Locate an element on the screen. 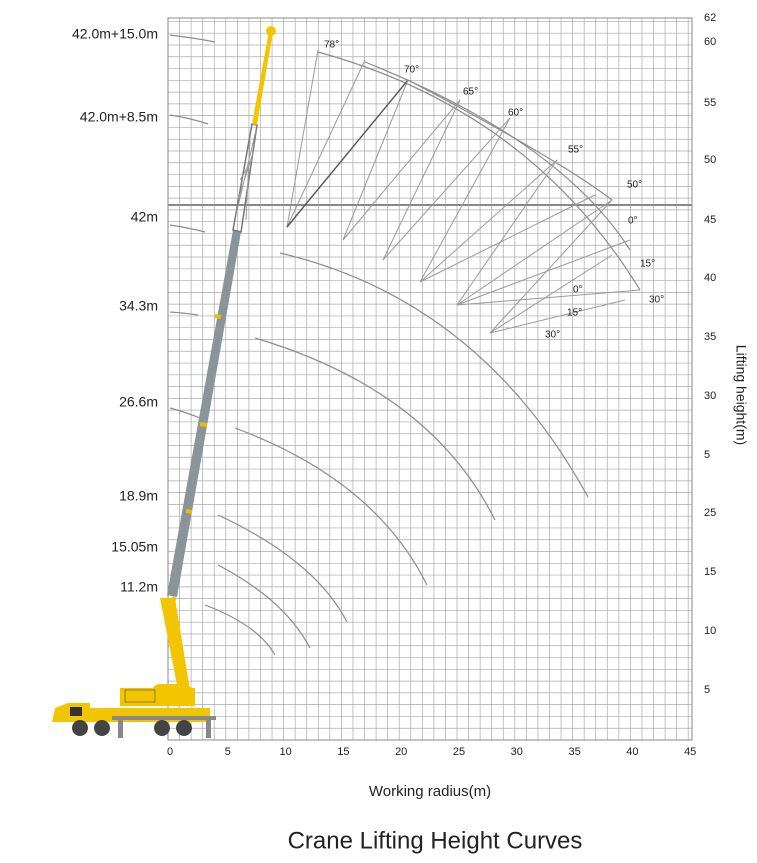  x-label: 5 is located at coordinates (228, 752).